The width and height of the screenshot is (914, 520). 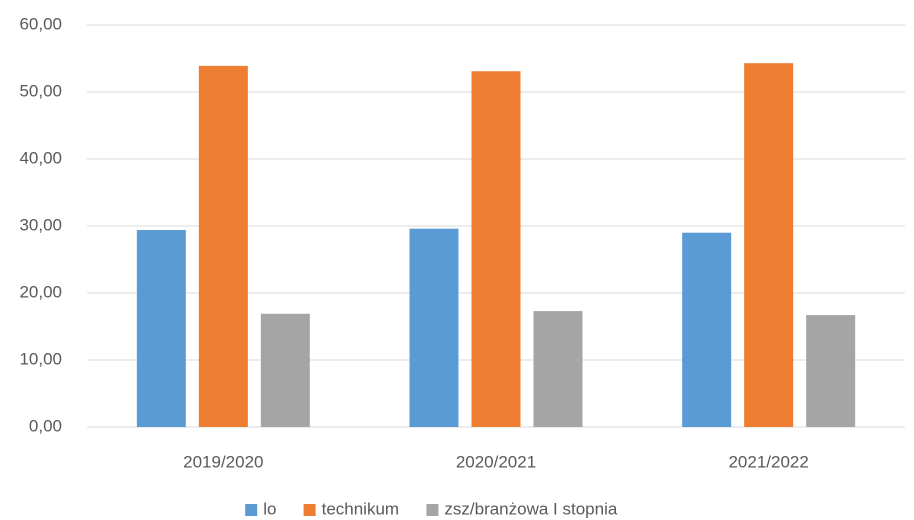 I want to click on x-tick-label: 2021/2022, so click(x=768, y=461).